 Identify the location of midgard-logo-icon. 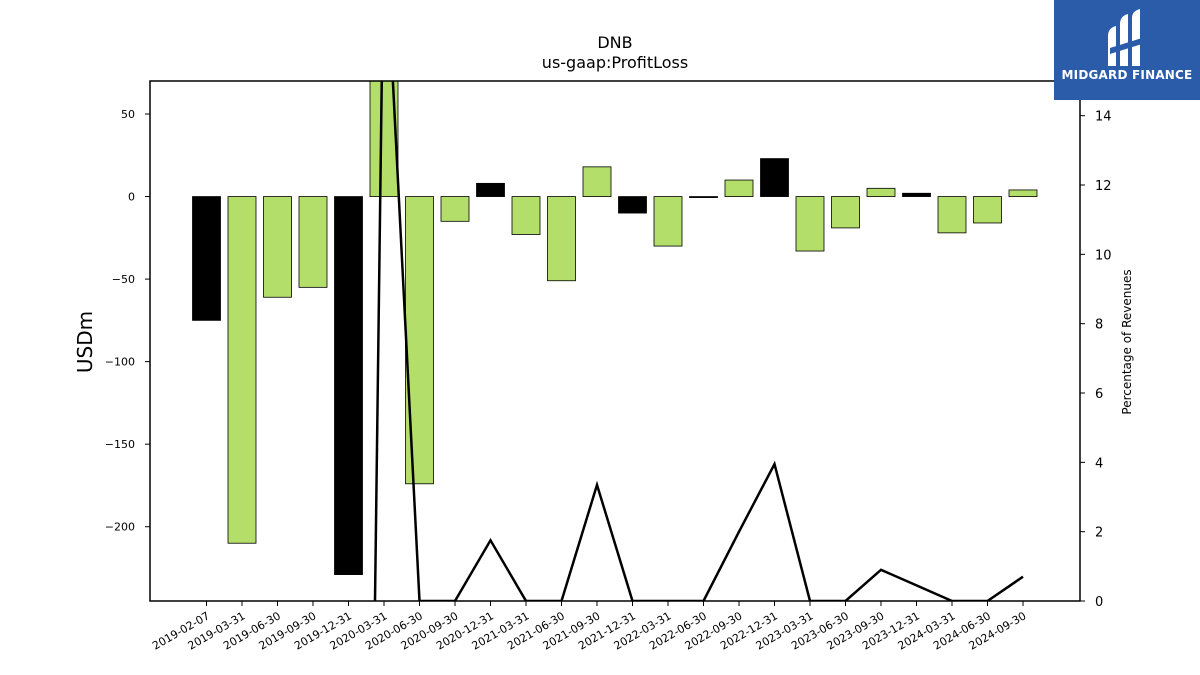
(1125, 37).